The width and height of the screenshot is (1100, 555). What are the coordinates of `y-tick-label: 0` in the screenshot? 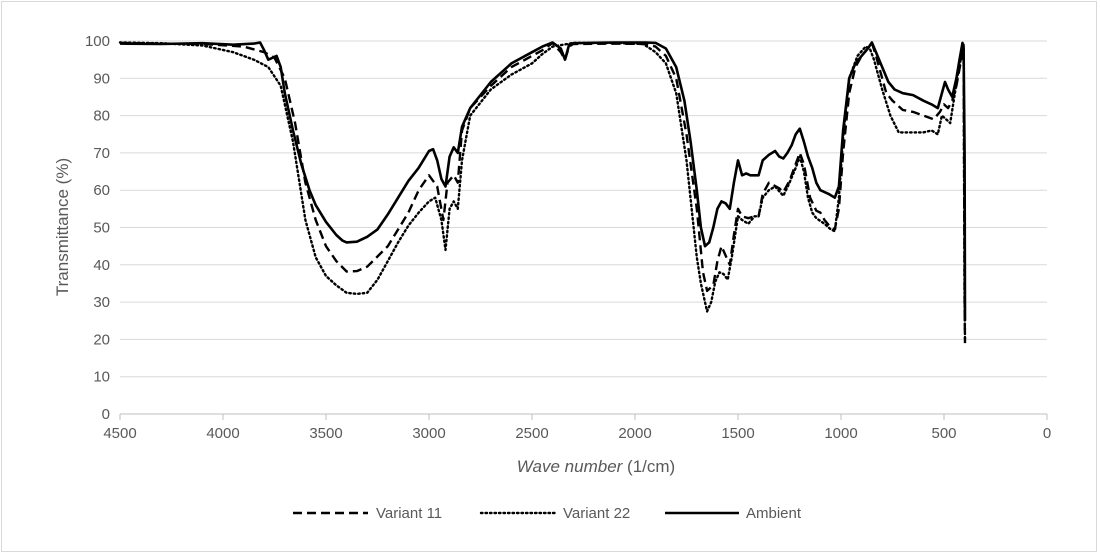 It's located at (106, 414).